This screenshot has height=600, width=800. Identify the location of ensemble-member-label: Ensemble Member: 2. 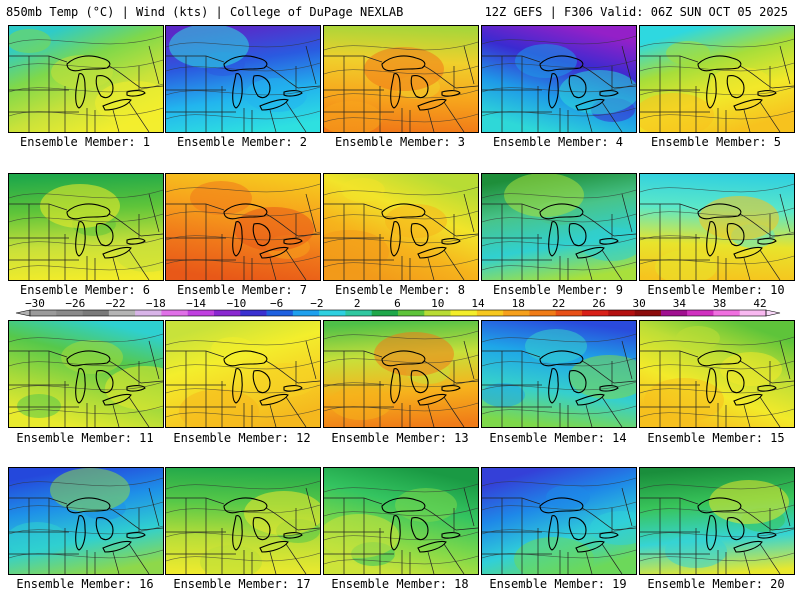
(242, 142).